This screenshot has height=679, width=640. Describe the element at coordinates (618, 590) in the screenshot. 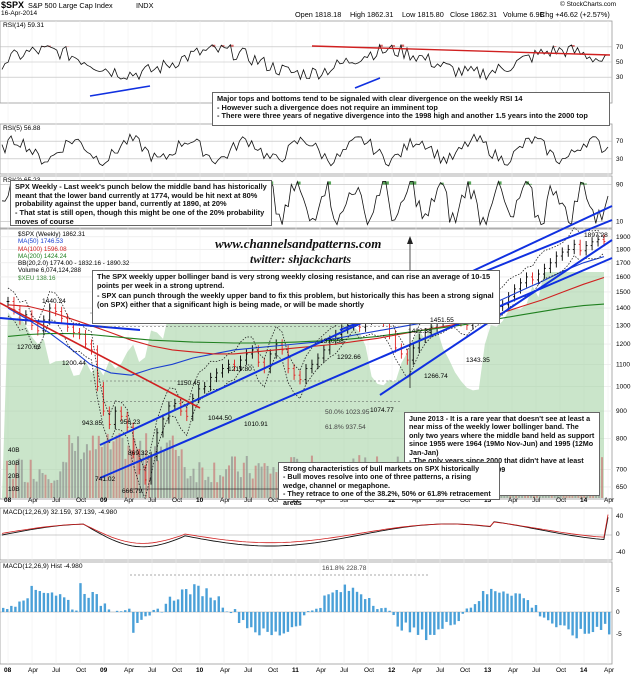

I see `hist-tick-label: 5` at that location.